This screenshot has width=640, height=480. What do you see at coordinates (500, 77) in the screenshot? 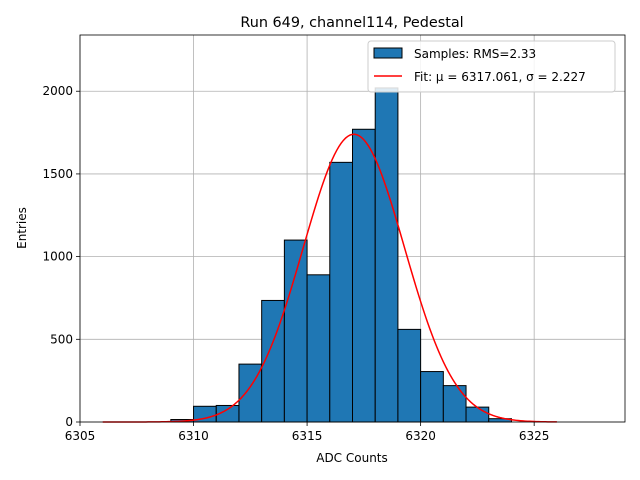
I see `legend-fit-label: Fit: μ = 6317.061, σ = 2.227` at bounding box center [500, 77].